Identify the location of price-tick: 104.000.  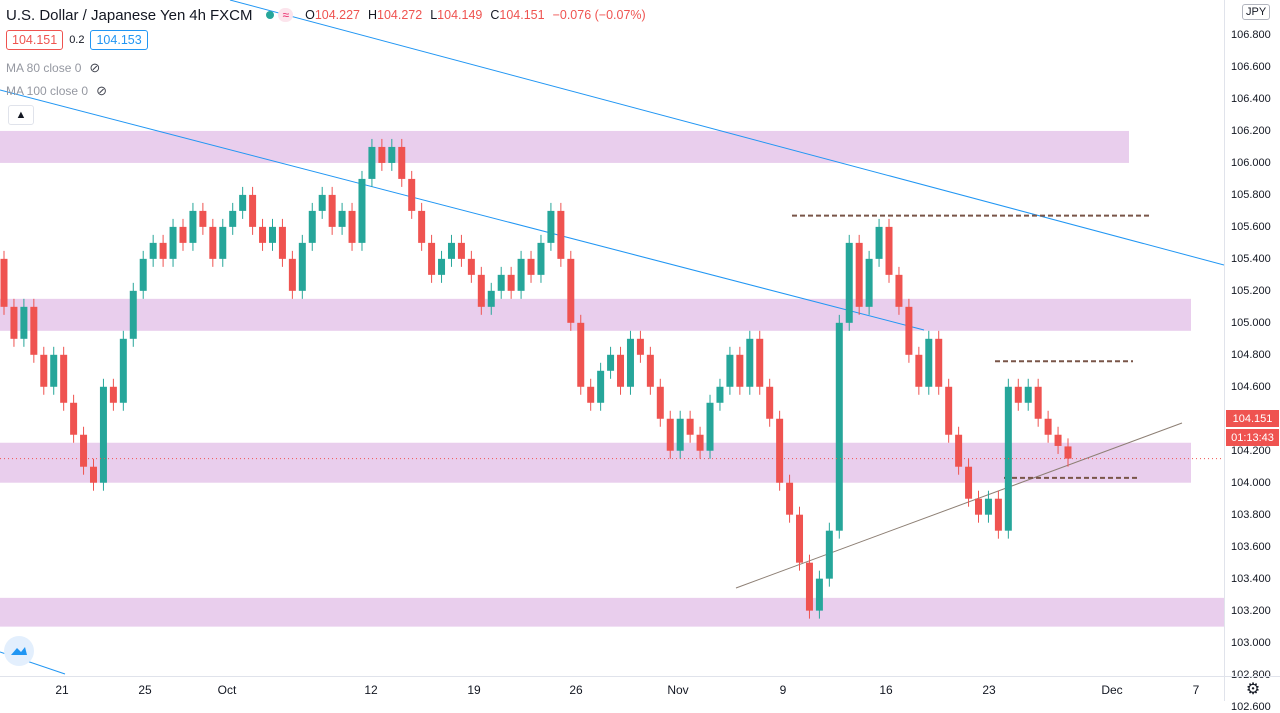
(1251, 482).